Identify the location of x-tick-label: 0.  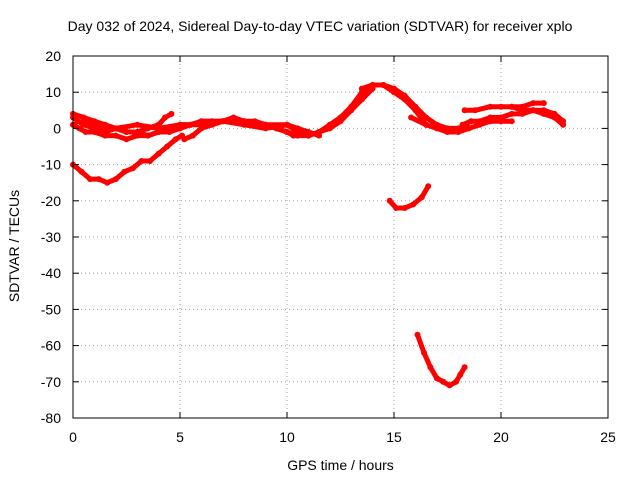
(73, 437).